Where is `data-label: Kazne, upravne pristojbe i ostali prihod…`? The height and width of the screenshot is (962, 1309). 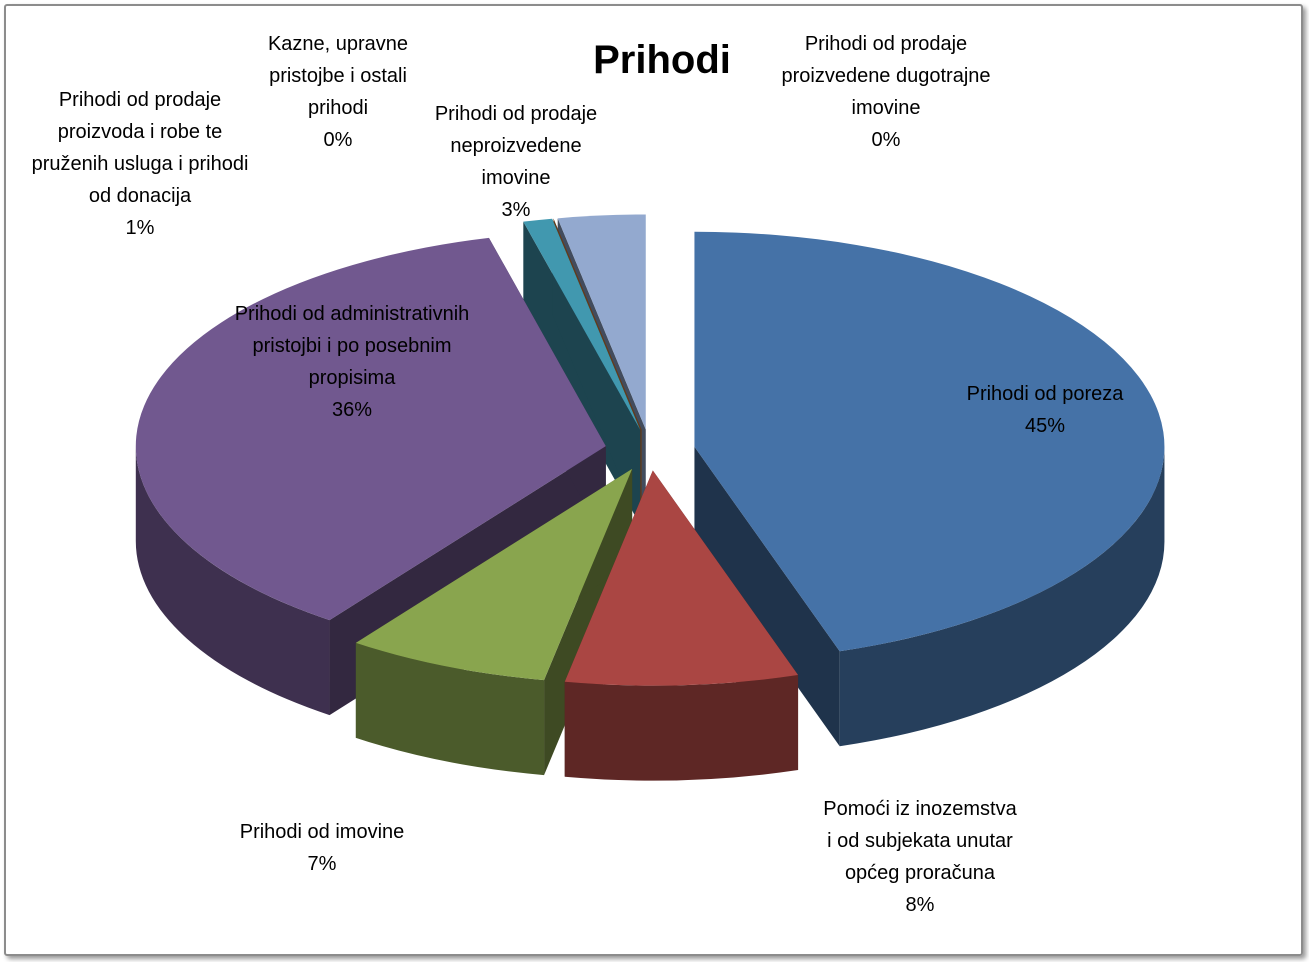
data-label: Kazne, upravne pristojbe i ostali prihod… is located at coordinates (338, 92).